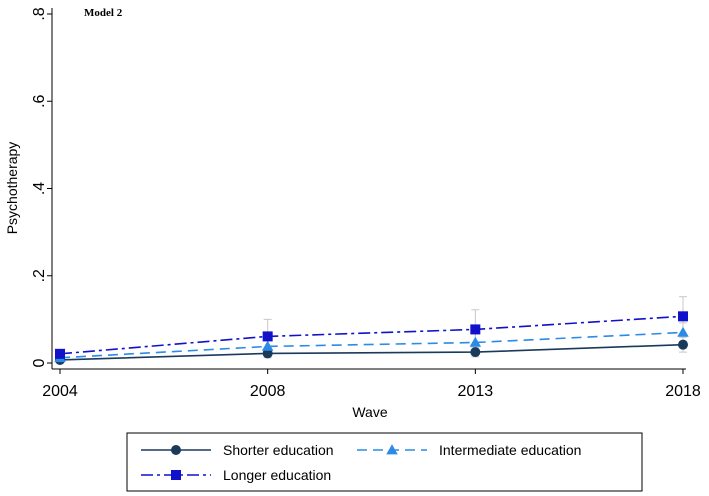 The width and height of the screenshot is (709, 496). I want to click on x-tick-label: 2018, so click(683, 391).